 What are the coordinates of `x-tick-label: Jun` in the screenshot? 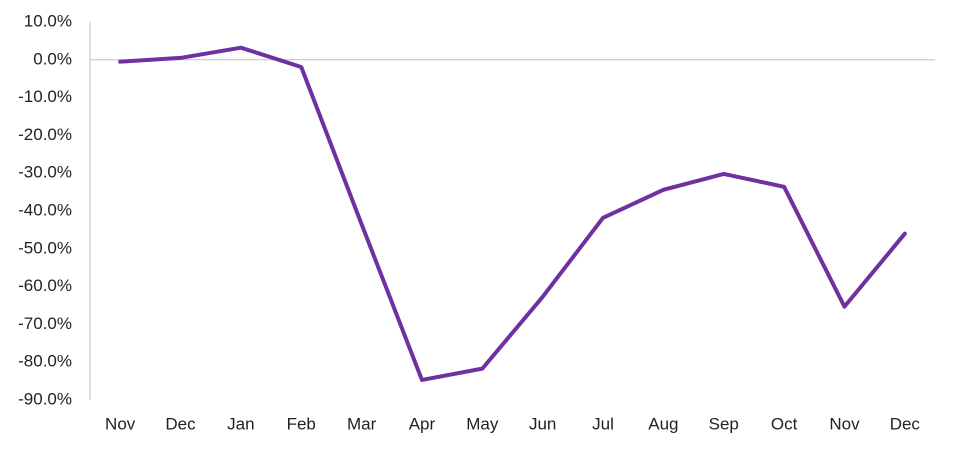 It's located at (542, 423).